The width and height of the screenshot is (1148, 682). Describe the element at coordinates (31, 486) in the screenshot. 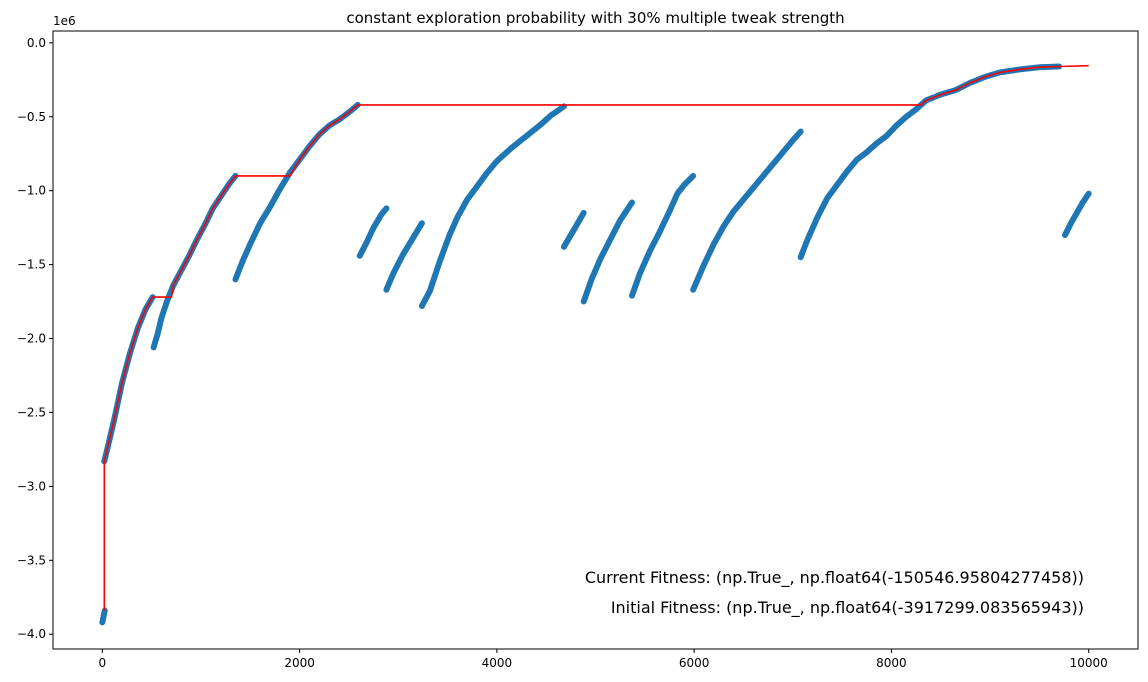

I see `y-tick-label: −3.0` at that location.